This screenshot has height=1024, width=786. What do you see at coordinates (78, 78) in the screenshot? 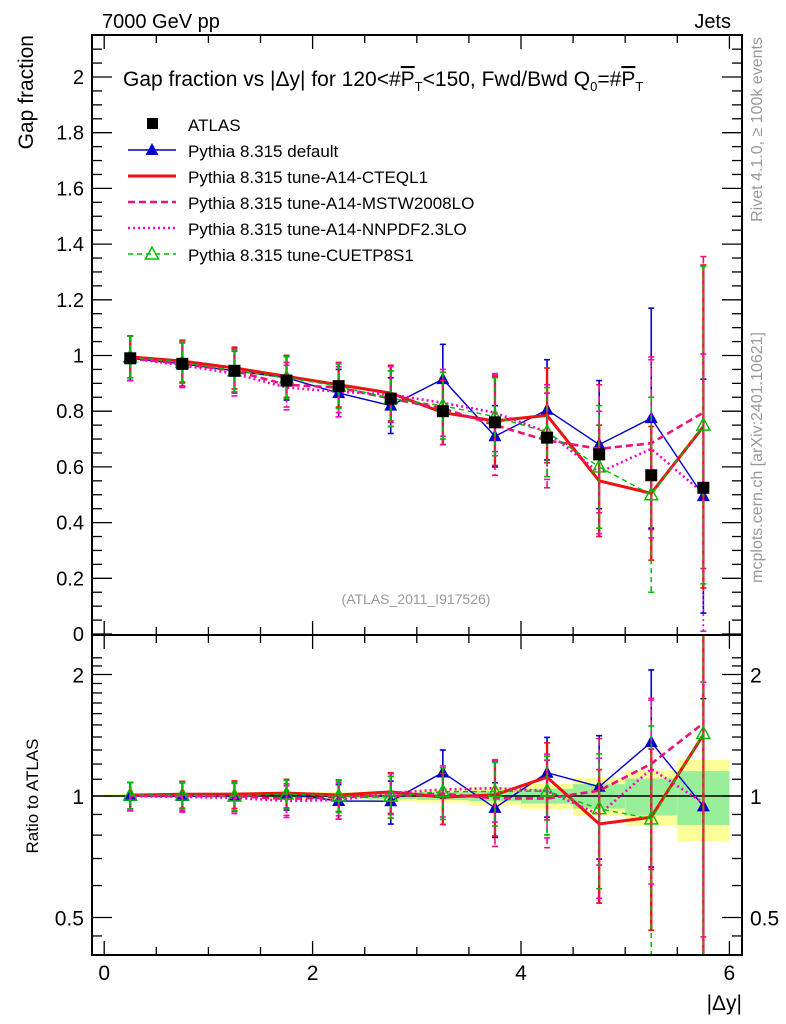
I see `main-y-tick-label: 2` at bounding box center [78, 78].